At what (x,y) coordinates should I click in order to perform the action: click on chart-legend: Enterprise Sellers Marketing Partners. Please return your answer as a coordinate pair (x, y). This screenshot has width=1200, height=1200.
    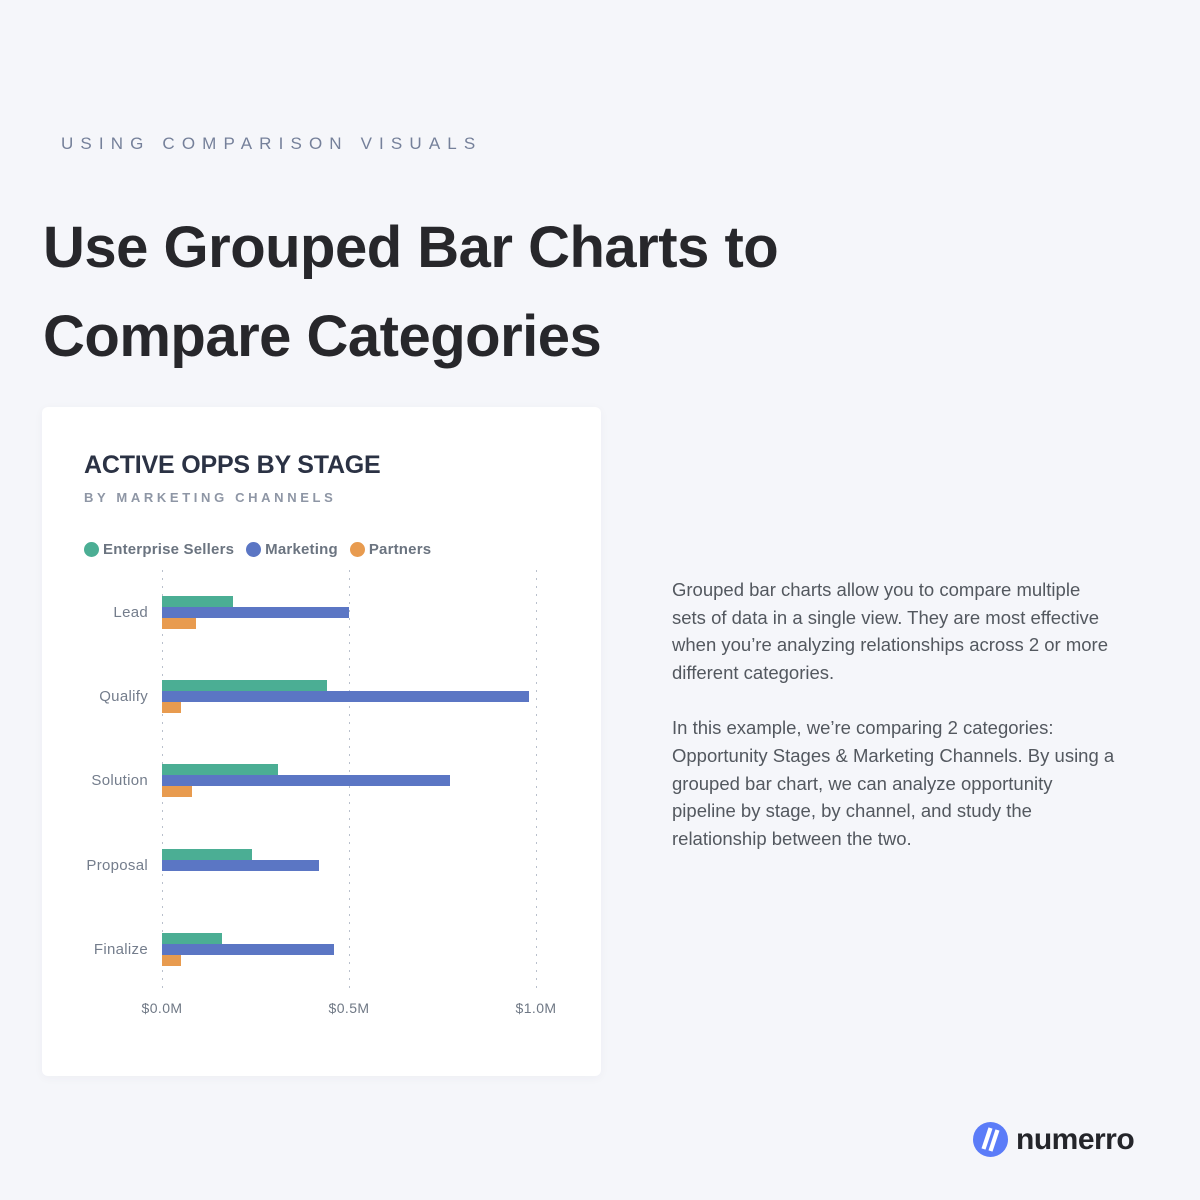
    Looking at the image, I should click on (342, 549).